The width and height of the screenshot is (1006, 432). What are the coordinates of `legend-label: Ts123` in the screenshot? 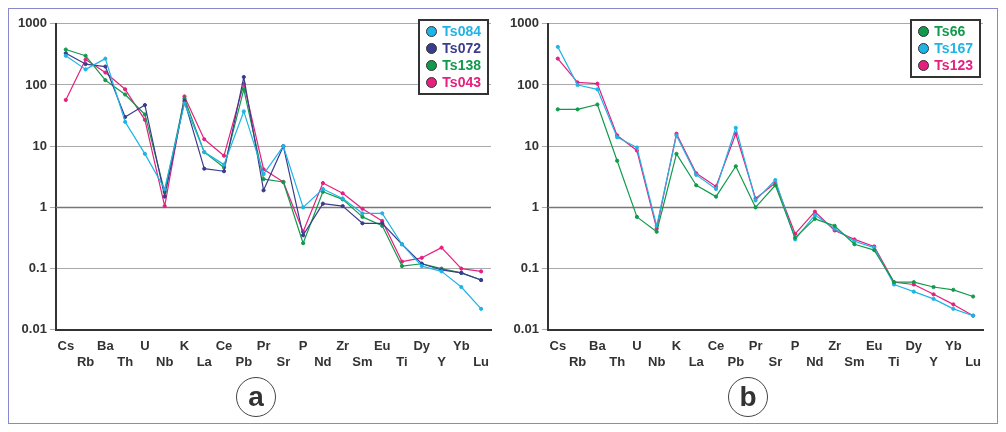 It's located at (953, 65).